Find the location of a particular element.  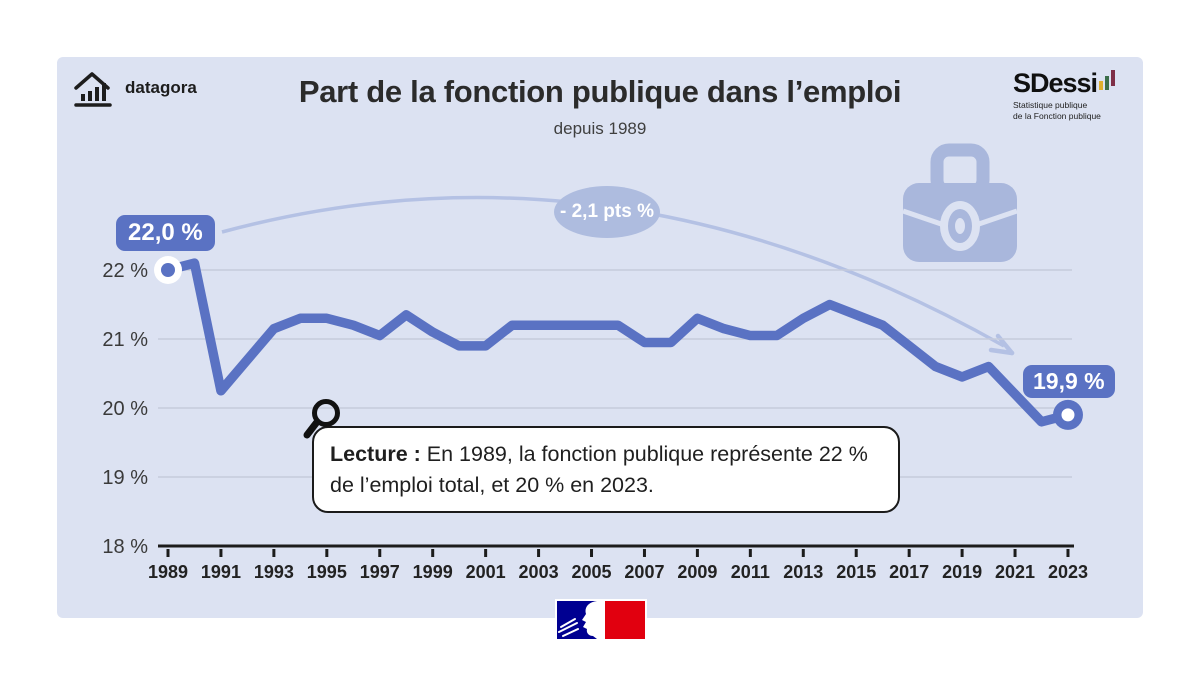

sdessi-tagline-1: Statistique publique is located at coordinates (1050, 105).